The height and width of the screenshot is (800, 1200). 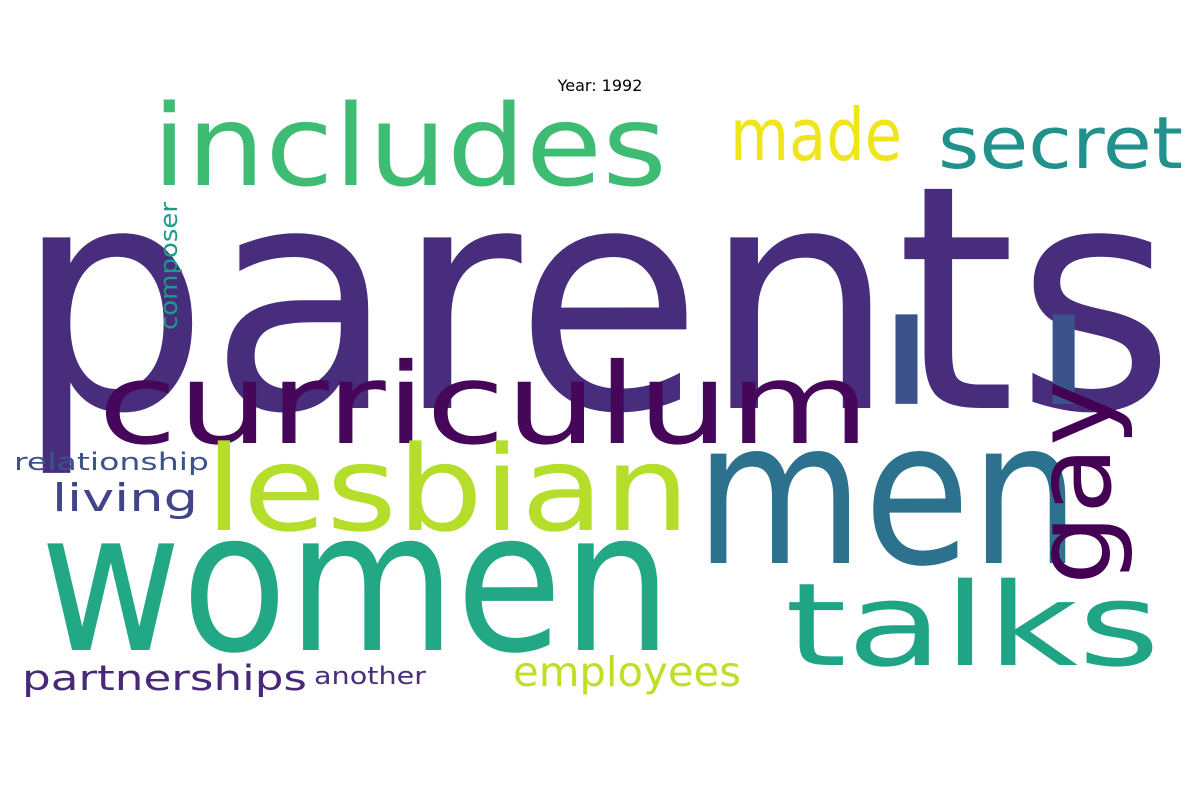 What do you see at coordinates (985, 441) in the screenshot?
I see `word-quotes: ' '` at bounding box center [985, 441].